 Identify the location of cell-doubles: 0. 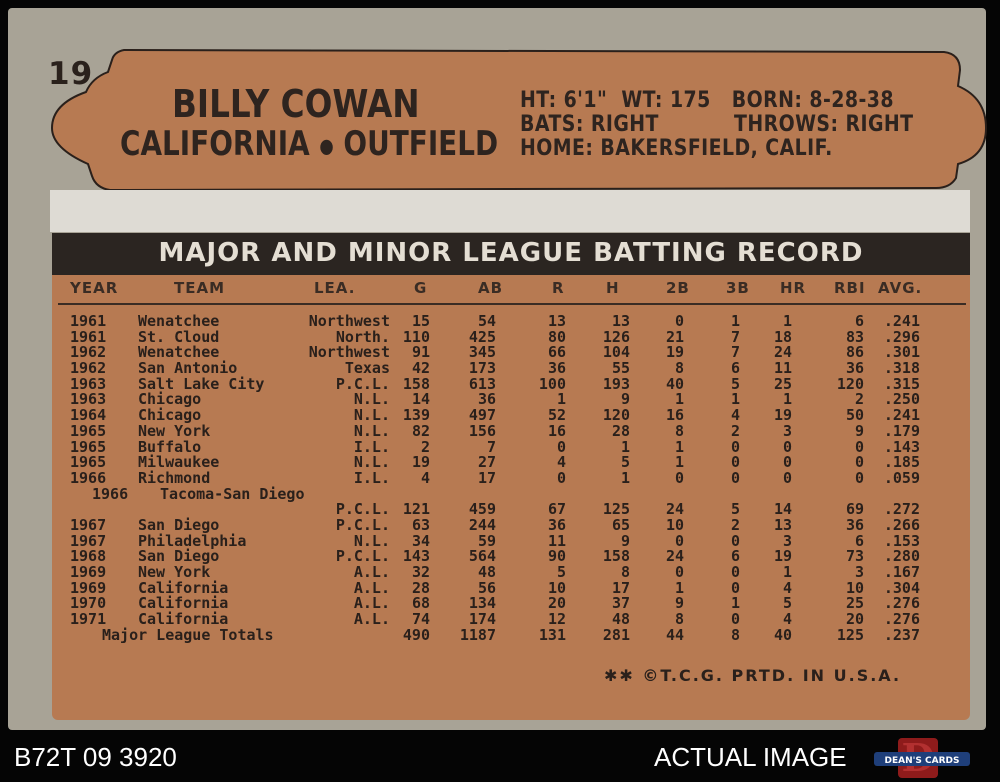
(679, 540).